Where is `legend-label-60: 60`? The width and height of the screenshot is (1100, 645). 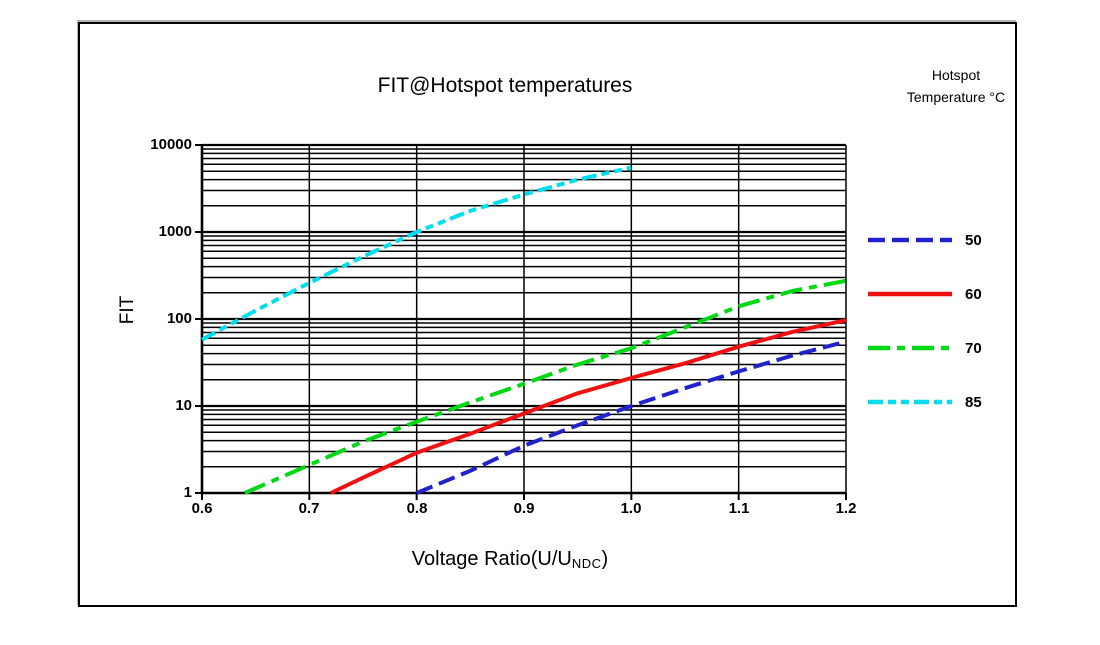 legend-label-60: 60 is located at coordinates (973, 294).